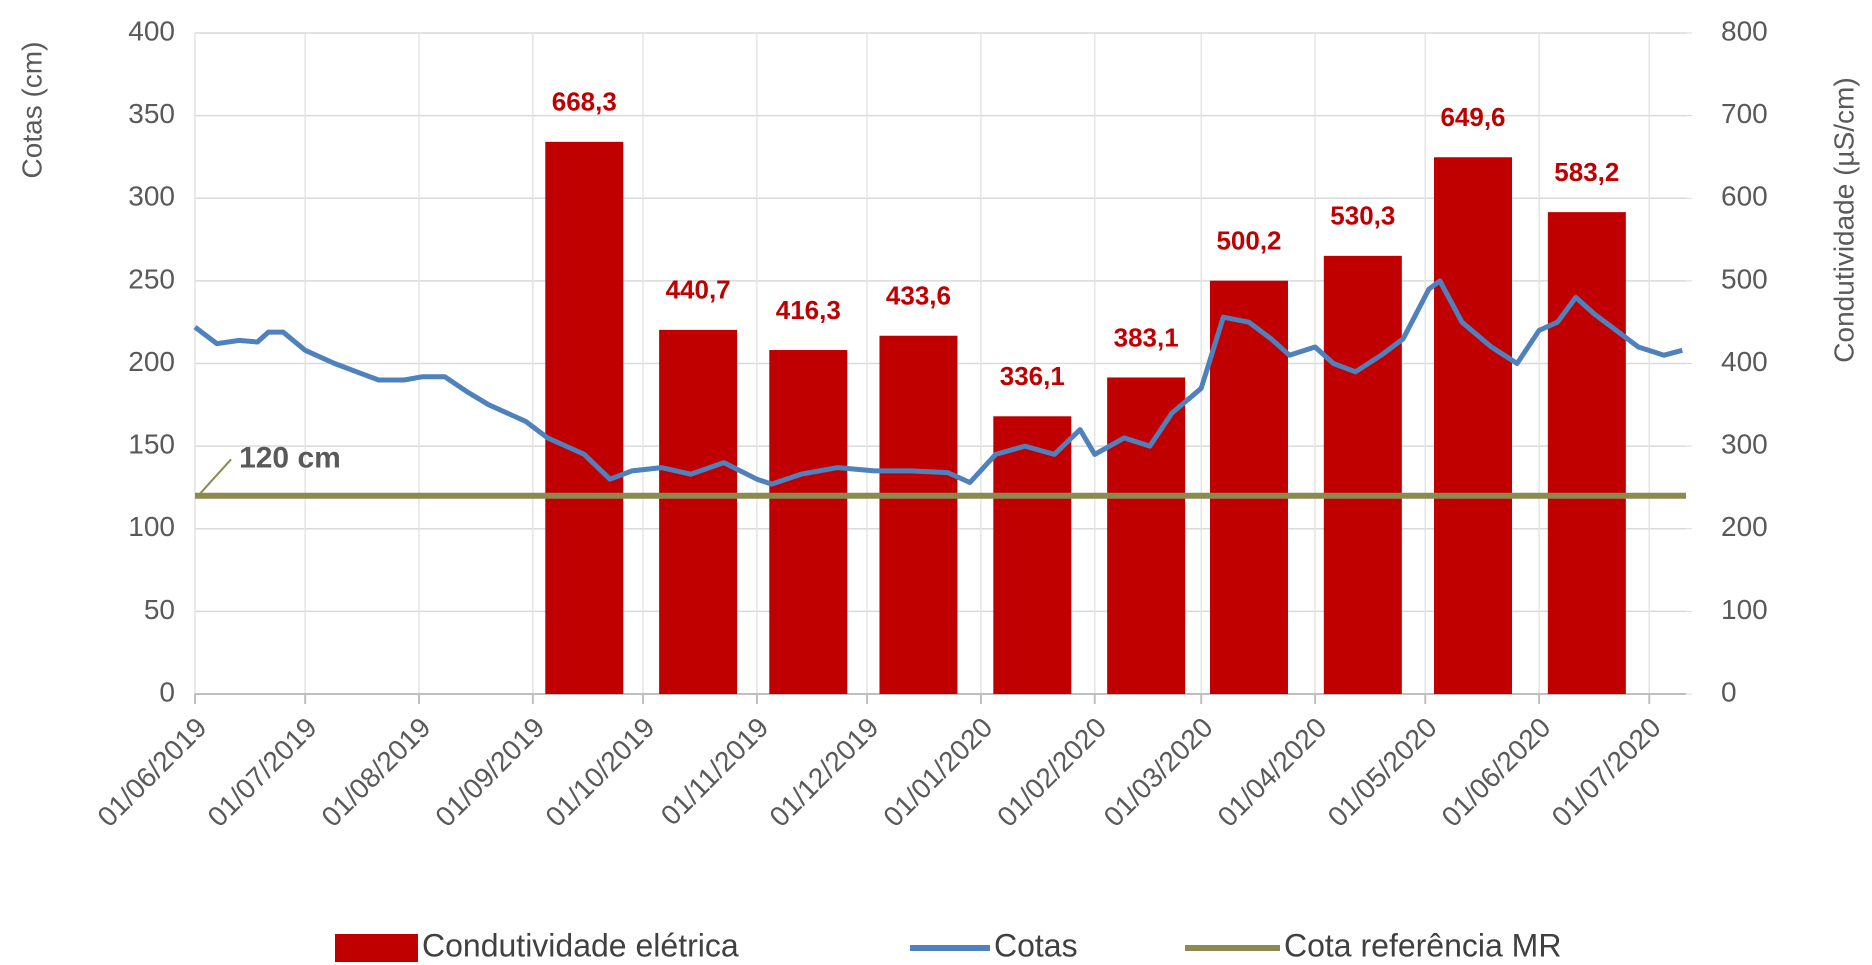 The width and height of the screenshot is (1872, 965). What do you see at coordinates (1158, 772) in the screenshot?
I see `x-tick-label: 01/03/2020` at bounding box center [1158, 772].